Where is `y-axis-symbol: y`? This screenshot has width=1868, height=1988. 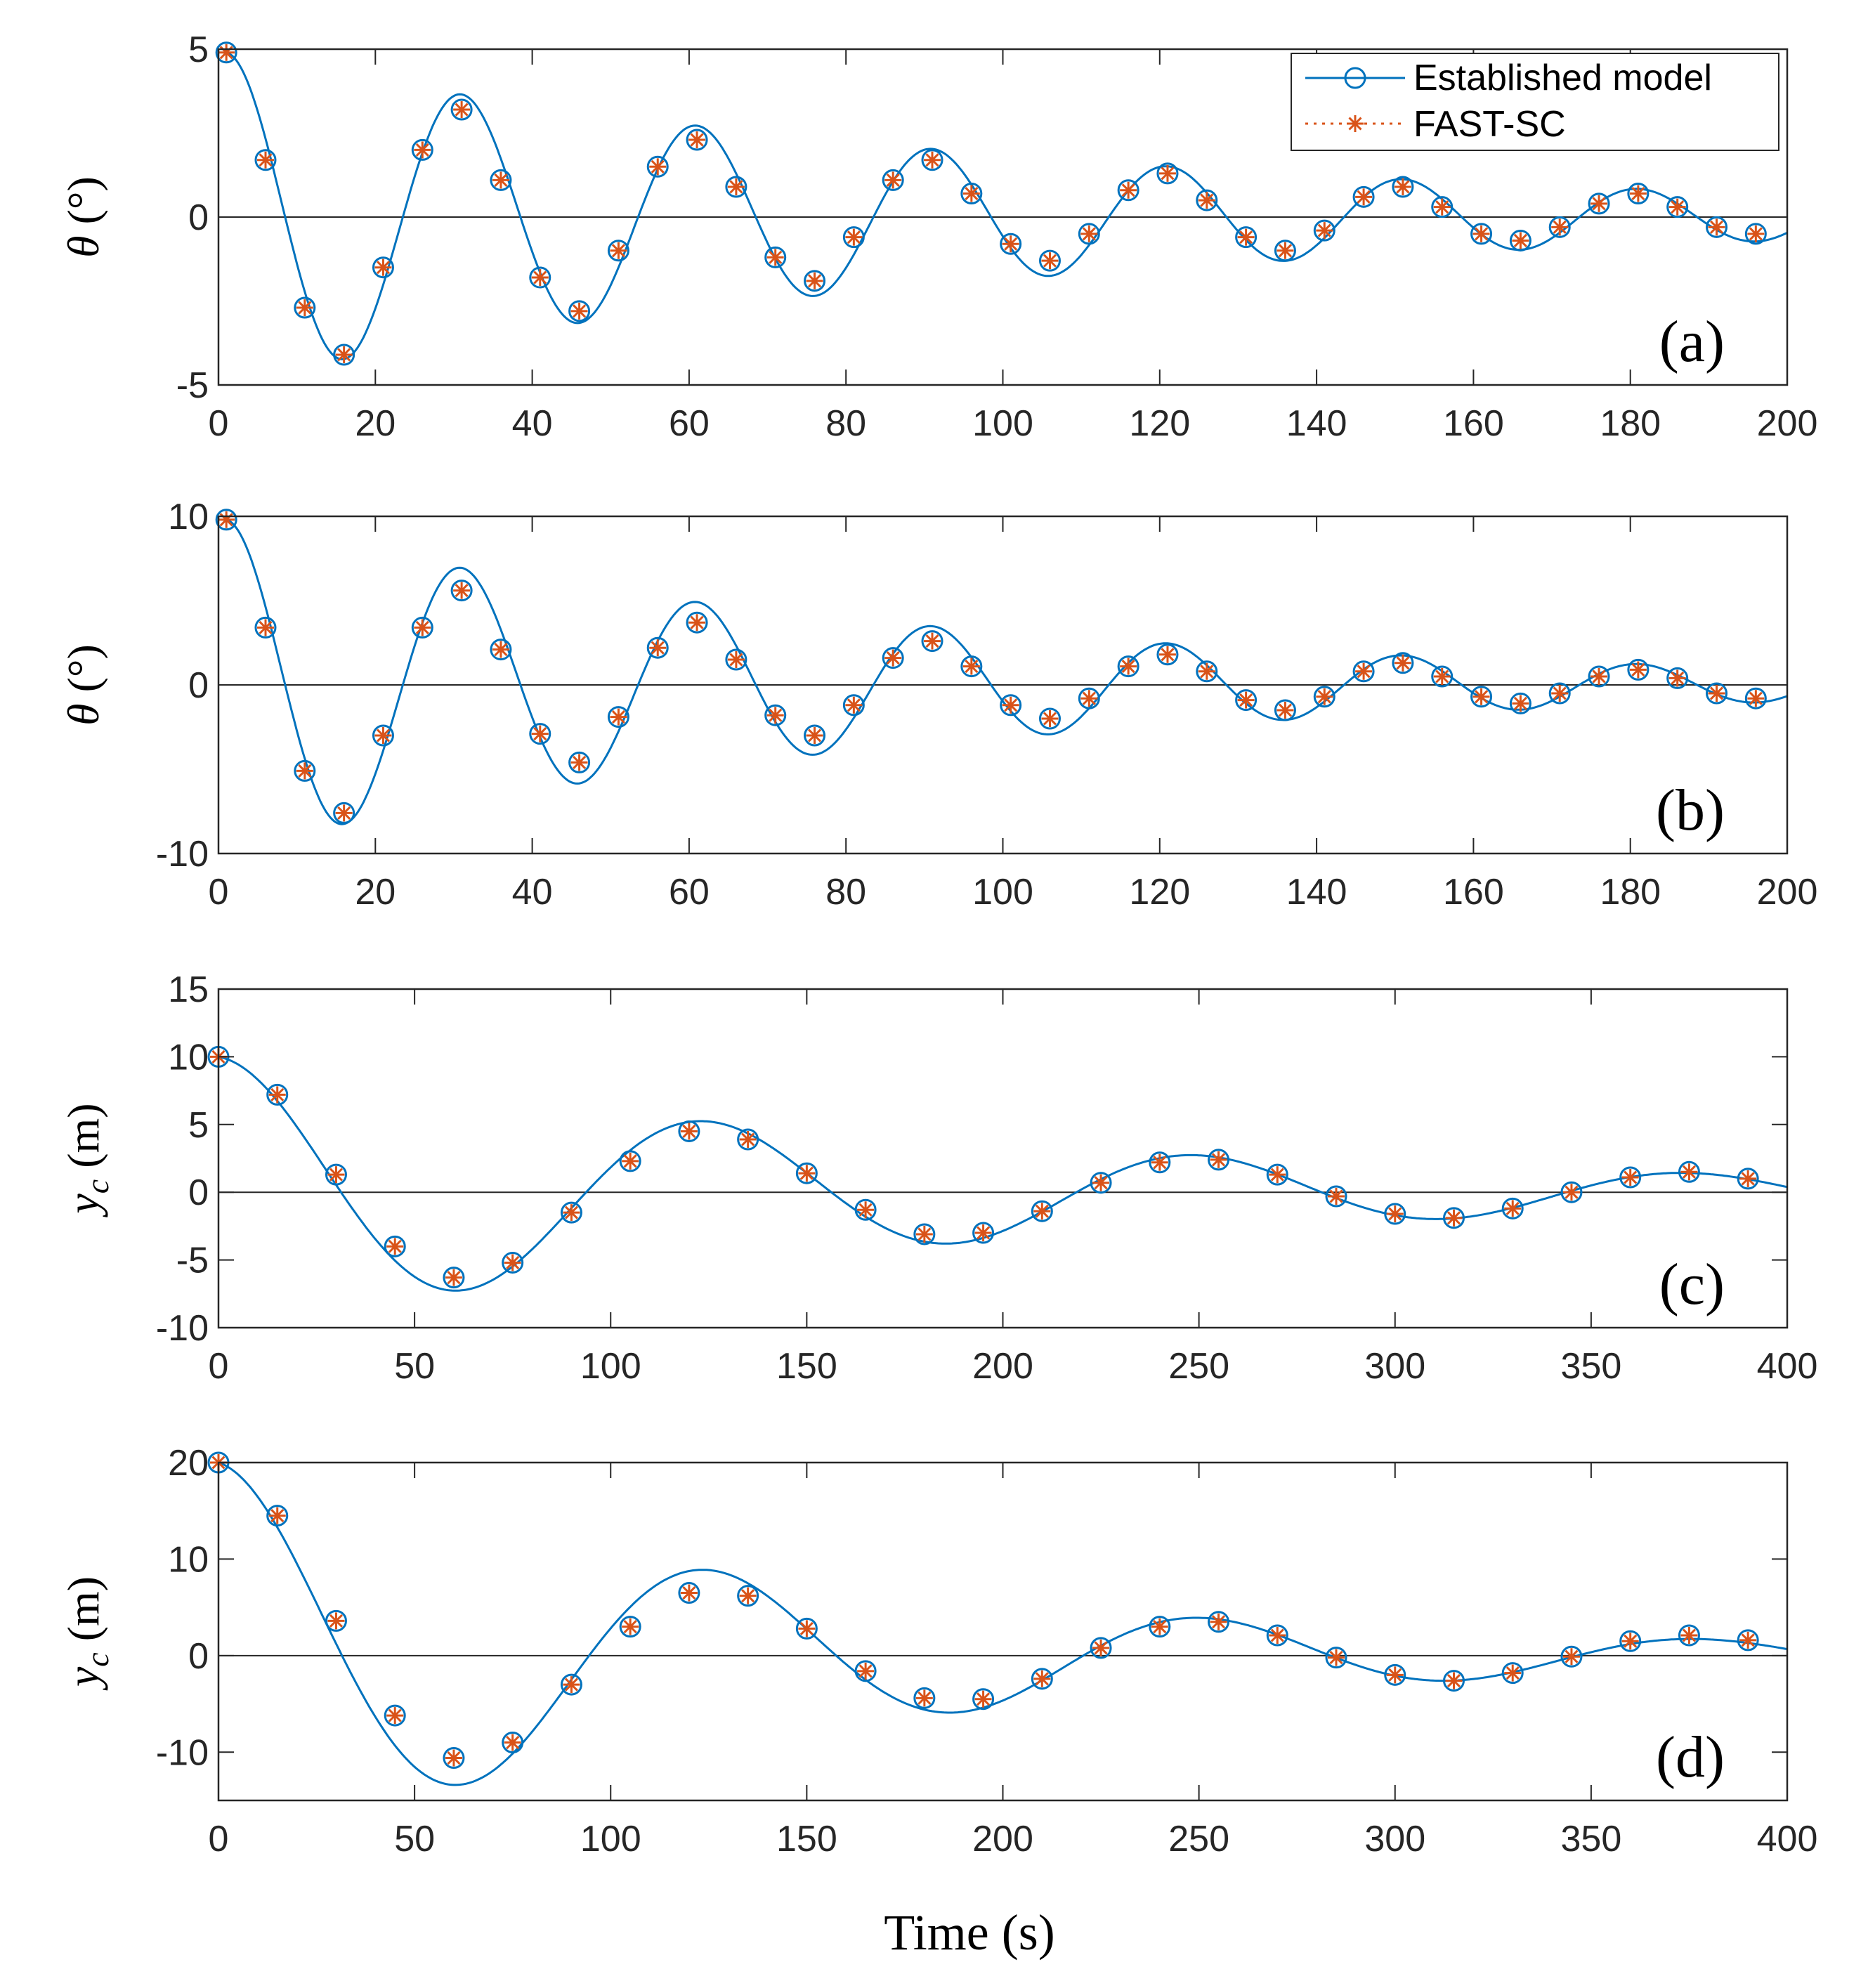
y-axis-symbol: y is located at coordinates (83, 1679).